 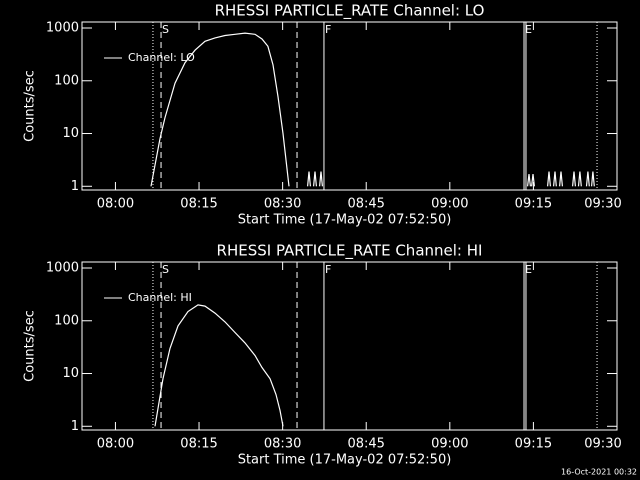 What do you see at coordinates (161, 57) in the screenshot?
I see `legend-label: Channel: LO` at bounding box center [161, 57].